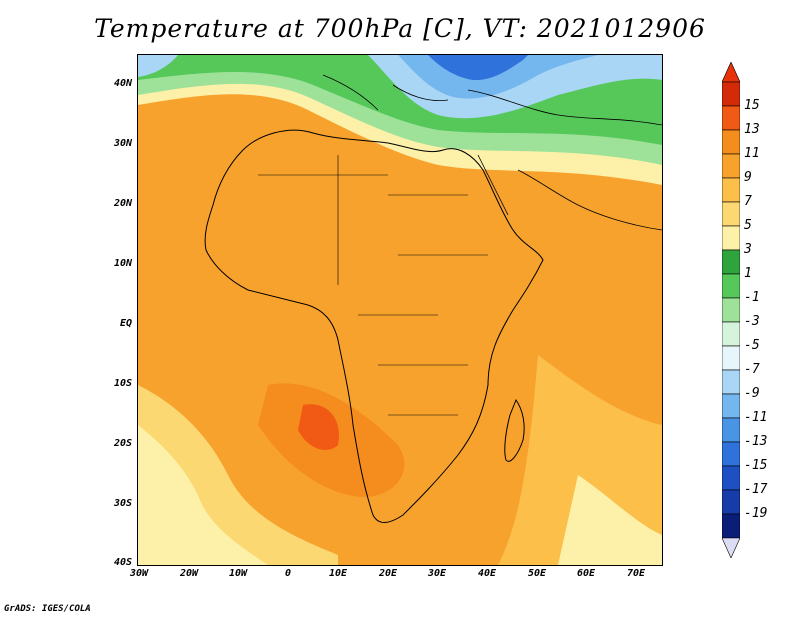  What do you see at coordinates (122, 443) in the screenshot?
I see `y-tick-label: 20S` at bounding box center [122, 443].